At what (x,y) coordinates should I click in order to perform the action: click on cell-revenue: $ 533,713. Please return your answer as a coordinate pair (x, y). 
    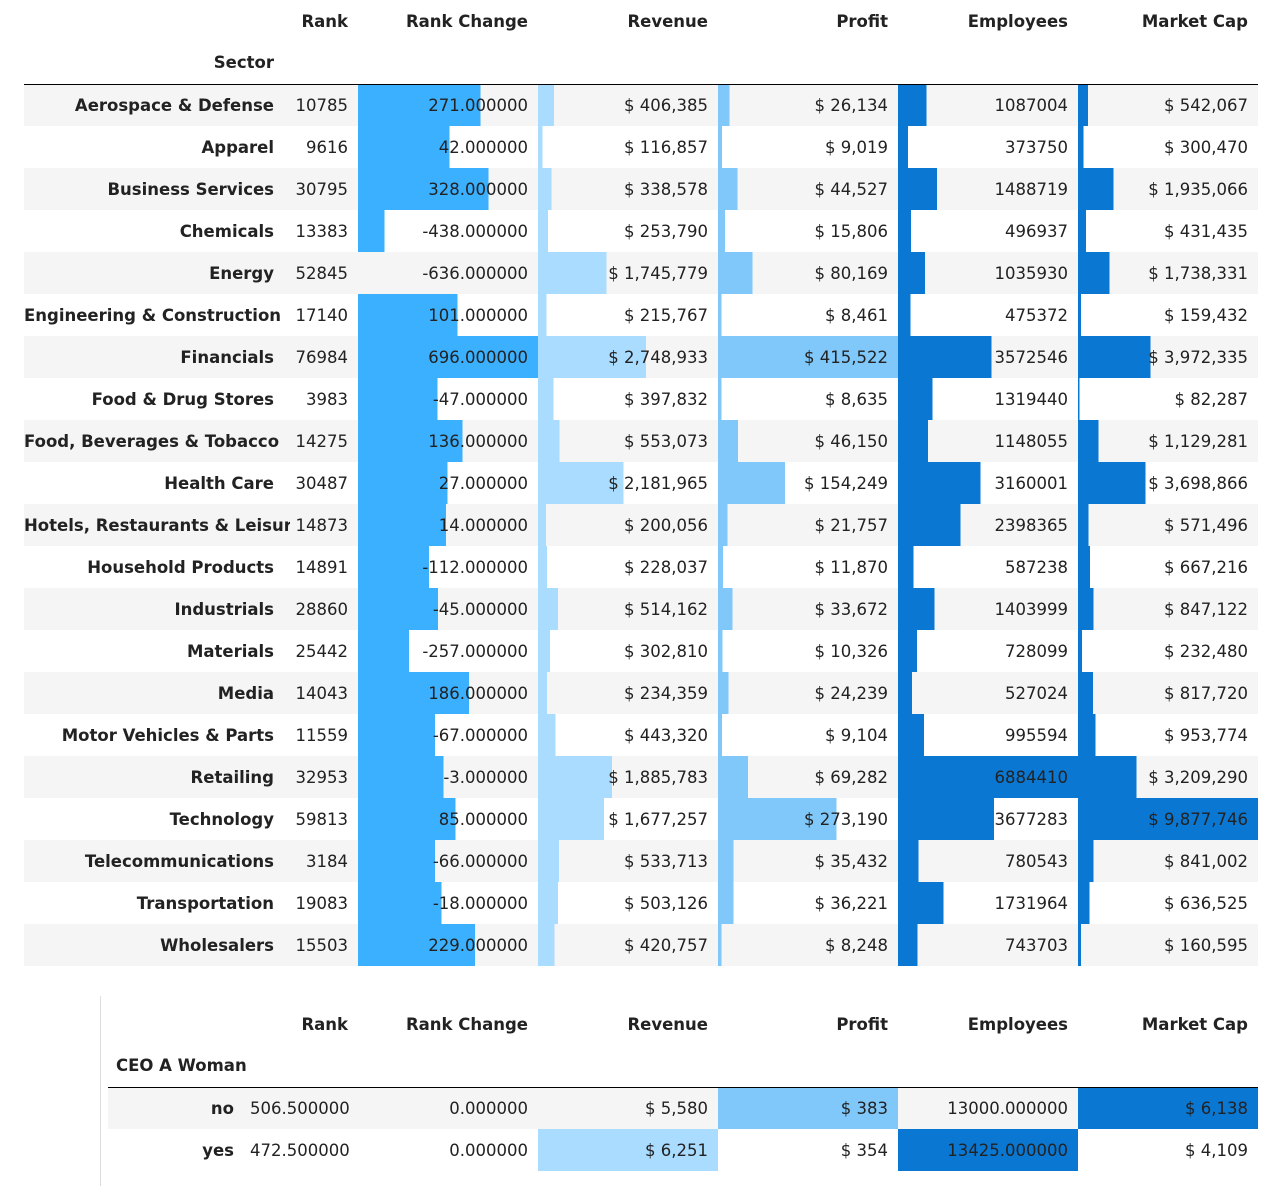
    Looking at the image, I should click on (628, 861).